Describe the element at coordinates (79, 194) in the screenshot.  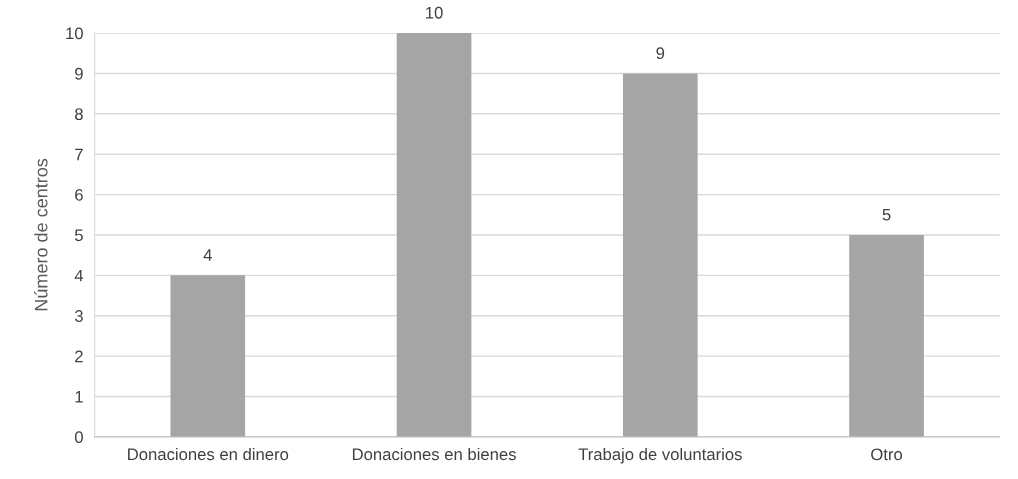
I see `y-tick-label: 6` at that location.